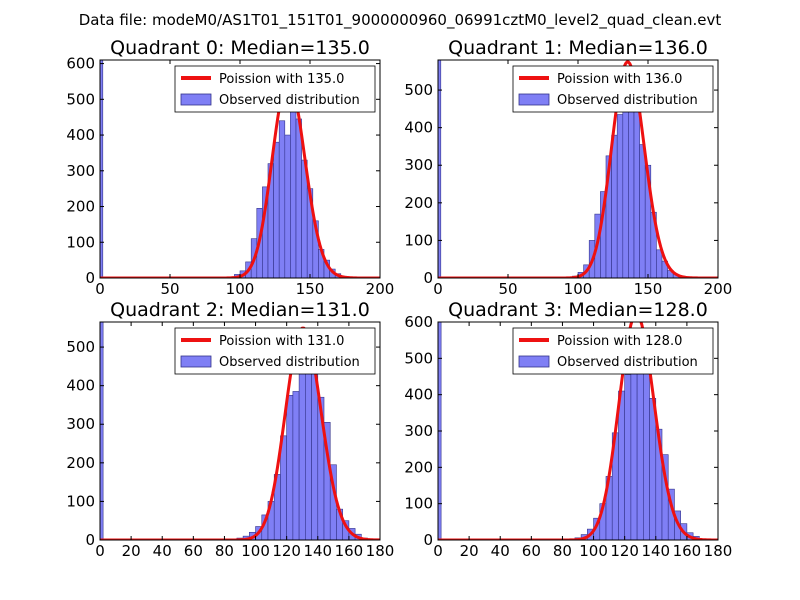 The image size is (800, 600). Describe the element at coordinates (281, 341) in the screenshot. I see `legend-label-fit: Poission with 131.0` at that location.